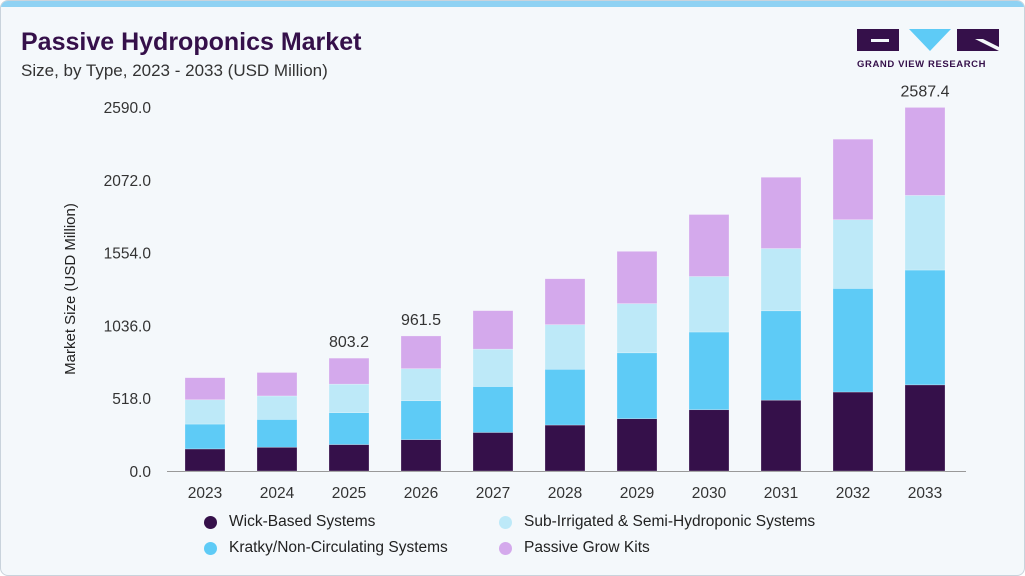 Image resolution: width=1025 pixels, height=576 pixels. I want to click on x-tick-label: 2025, so click(349, 493).